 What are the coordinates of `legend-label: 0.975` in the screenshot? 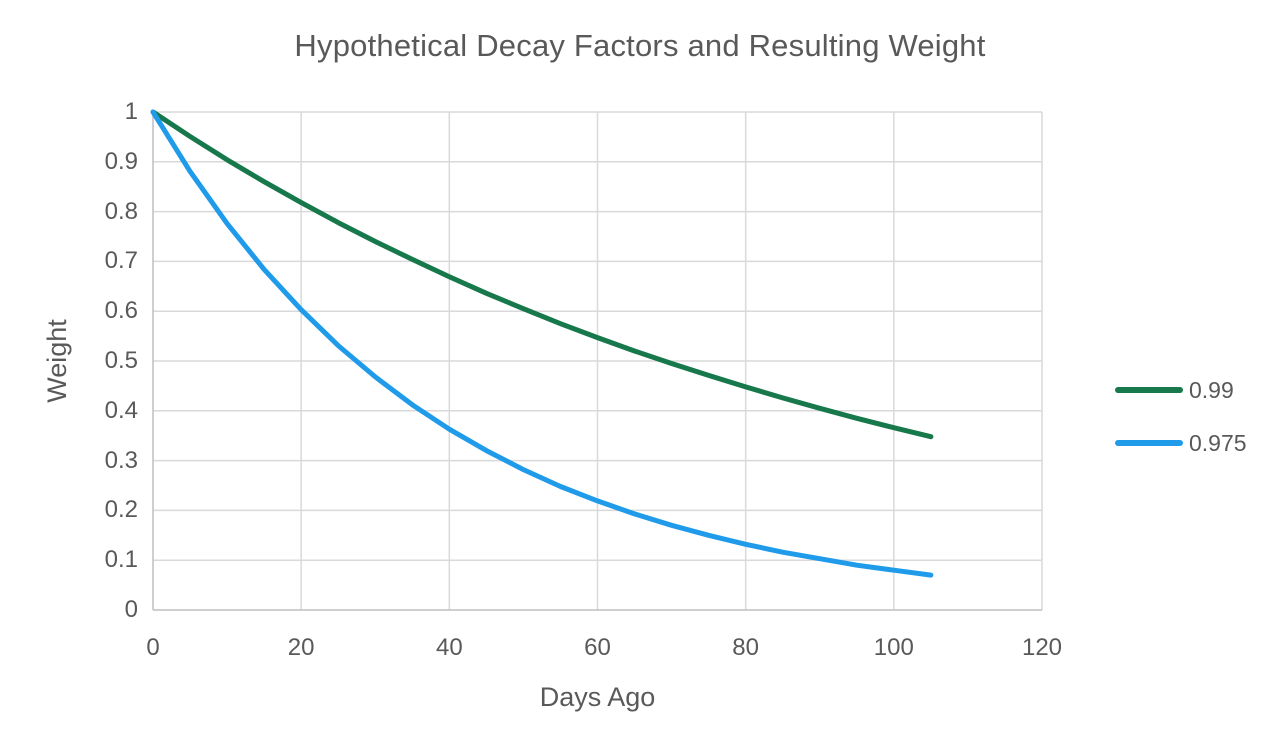 It's located at (1218, 442).